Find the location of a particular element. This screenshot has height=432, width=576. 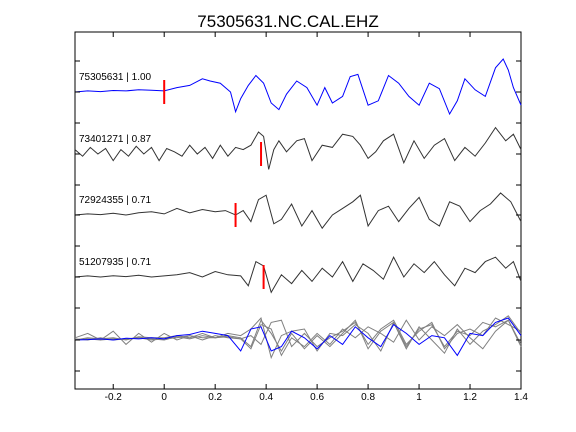

x-tick-label-2: 0 is located at coordinates (164, 397).